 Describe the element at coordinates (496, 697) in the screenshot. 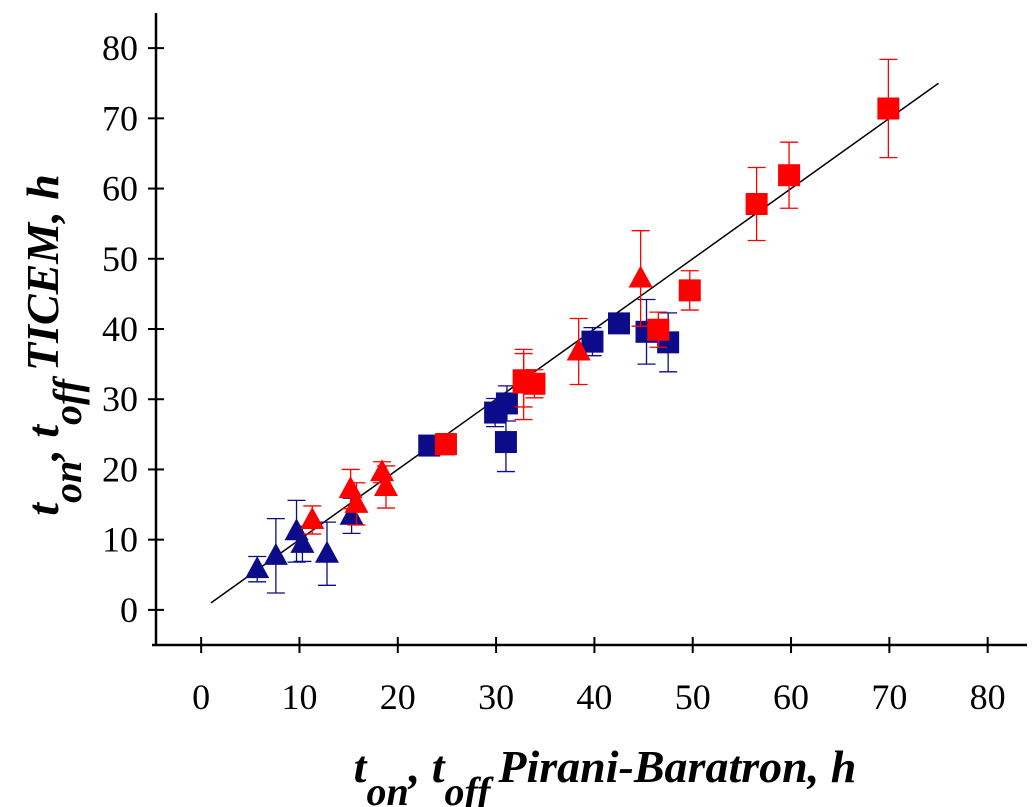

I see `x-tick-label: 30` at that location.